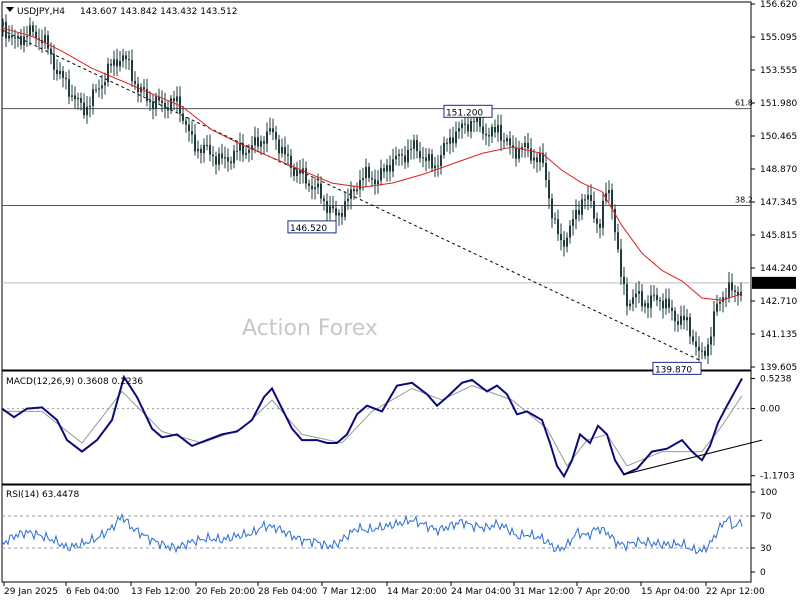  I want to click on price-axis-label: 155.095, so click(778, 38).